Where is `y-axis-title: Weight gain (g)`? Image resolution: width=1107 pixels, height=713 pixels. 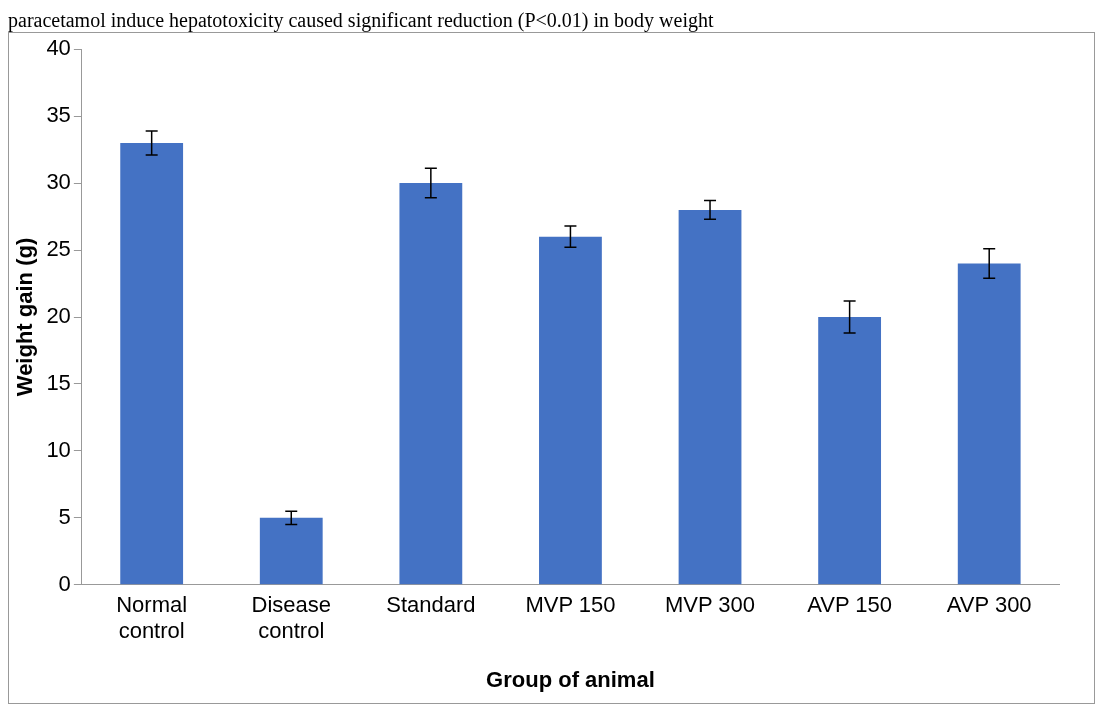 y-axis-title: Weight gain (g) is located at coordinates (25, 317).